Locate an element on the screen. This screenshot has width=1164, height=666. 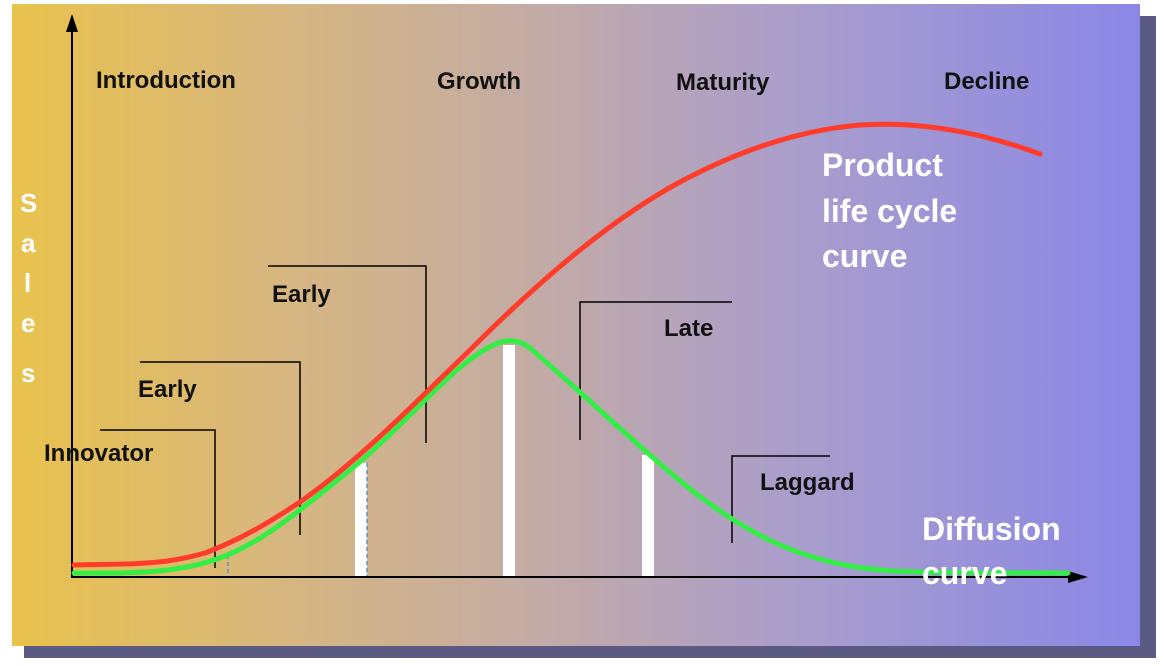
y-axis-label-letter: l is located at coordinates (27, 283).